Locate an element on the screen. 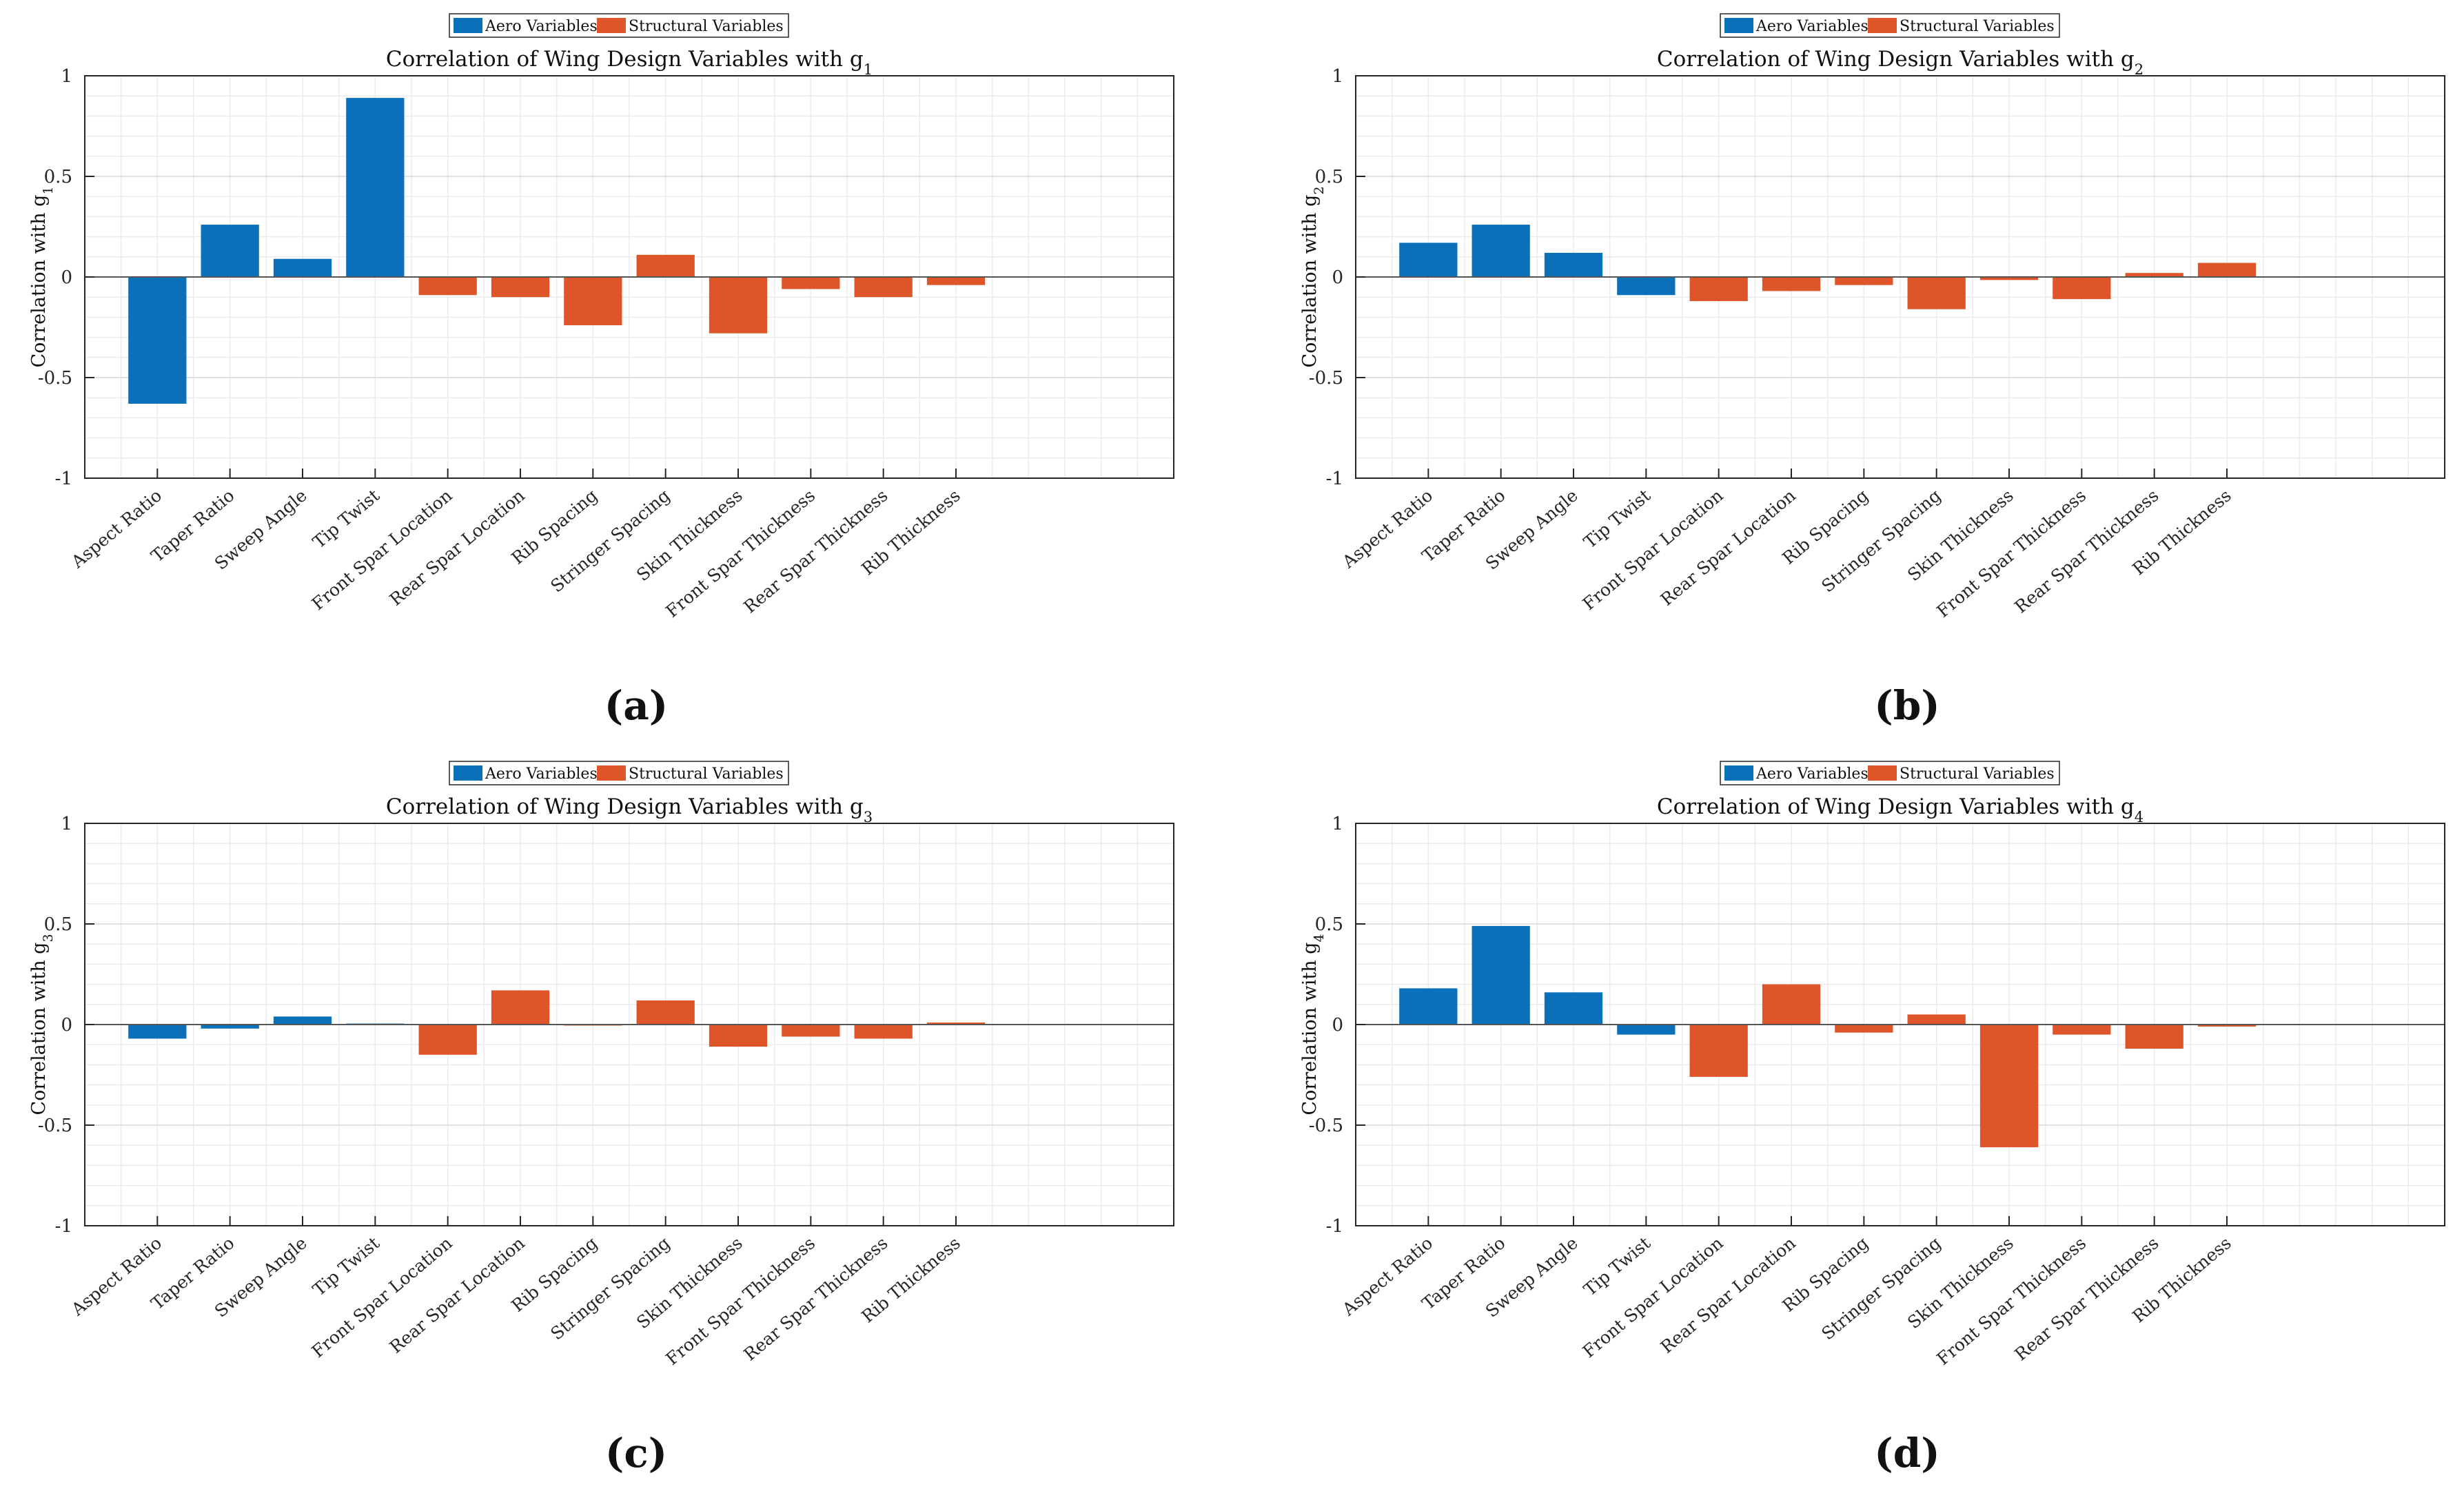 This screenshot has height=1491, width=2464. legend-label-structural: Structural Variables is located at coordinates (1977, 774).